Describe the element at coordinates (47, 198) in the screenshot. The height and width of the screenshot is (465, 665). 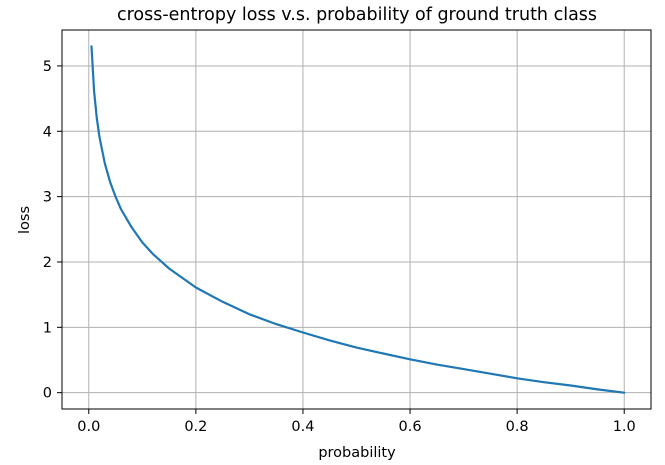
I see `y-tick-label: 3` at that location.